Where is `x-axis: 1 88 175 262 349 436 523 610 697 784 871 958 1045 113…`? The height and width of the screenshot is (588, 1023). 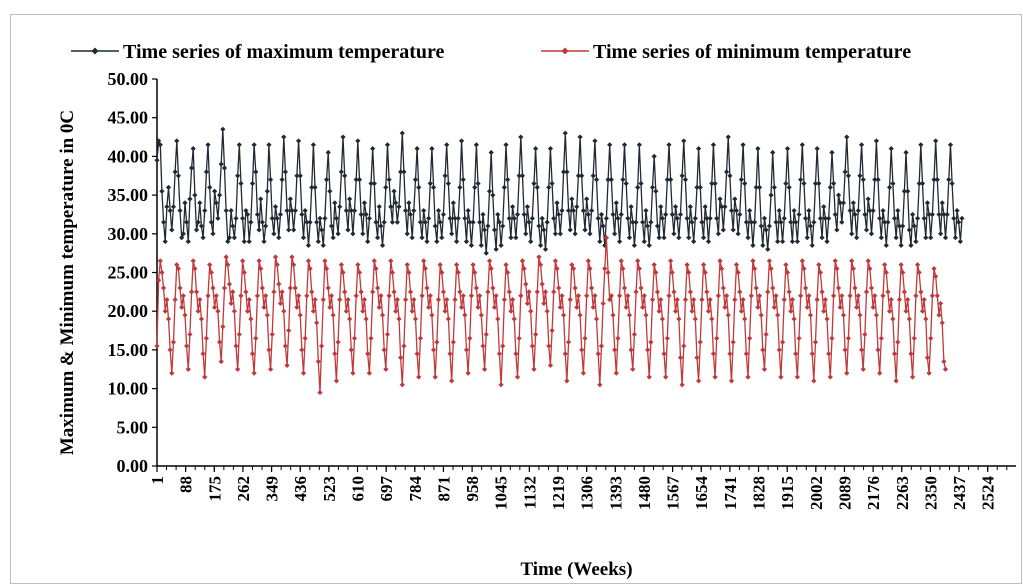
x-axis: 1 88 175 262 349 436 523 610 697 784 871 958 1045 113… is located at coordinates (582, 487).